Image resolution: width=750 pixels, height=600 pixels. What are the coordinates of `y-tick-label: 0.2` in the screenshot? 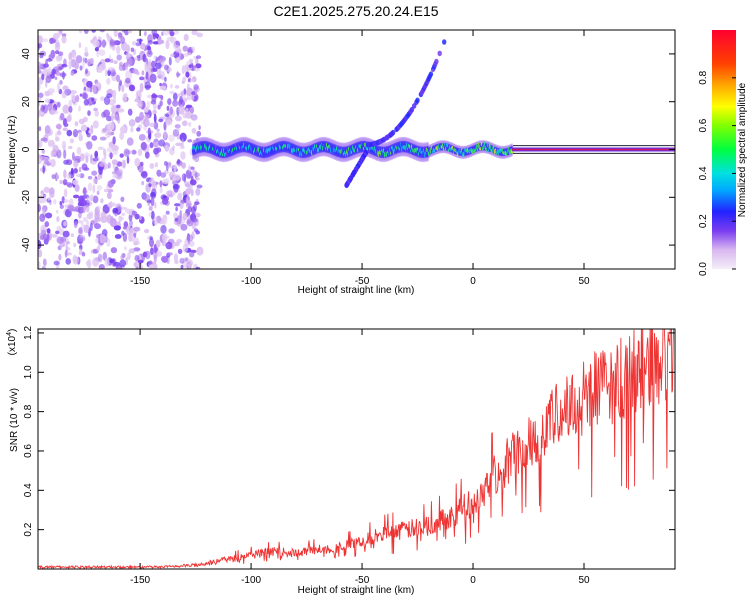 It's located at (28, 529).